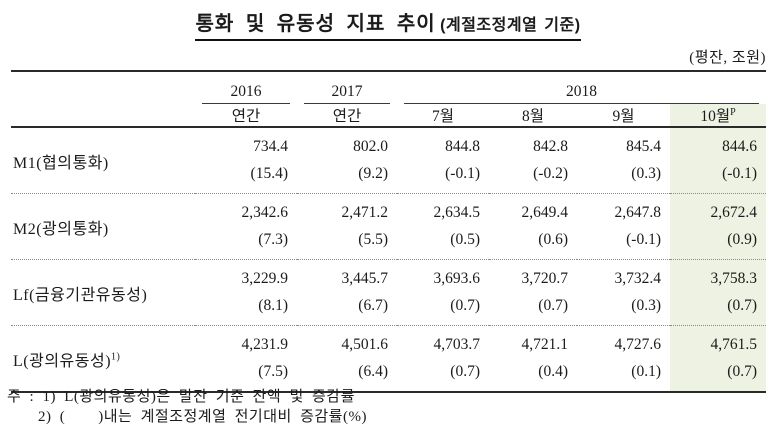 This screenshot has height=431, width=776. Describe the element at coordinates (545, 226) in the screenshot. I see `cell-m2-aug: 2,649.4 (0.6)` at that location.